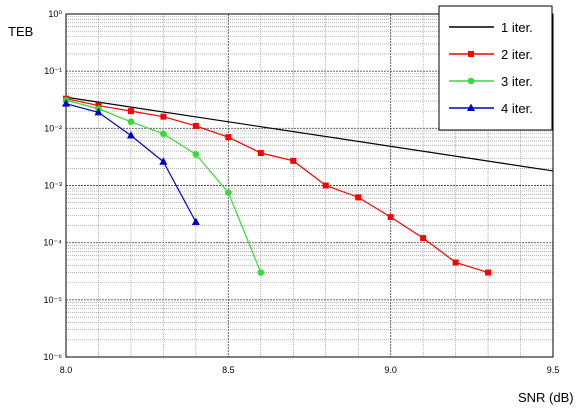 This screenshot has width=587, height=408. Describe the element at coordinates (66, 370) in the screenshot. I see `x-tick-label: 8.0` at that location.